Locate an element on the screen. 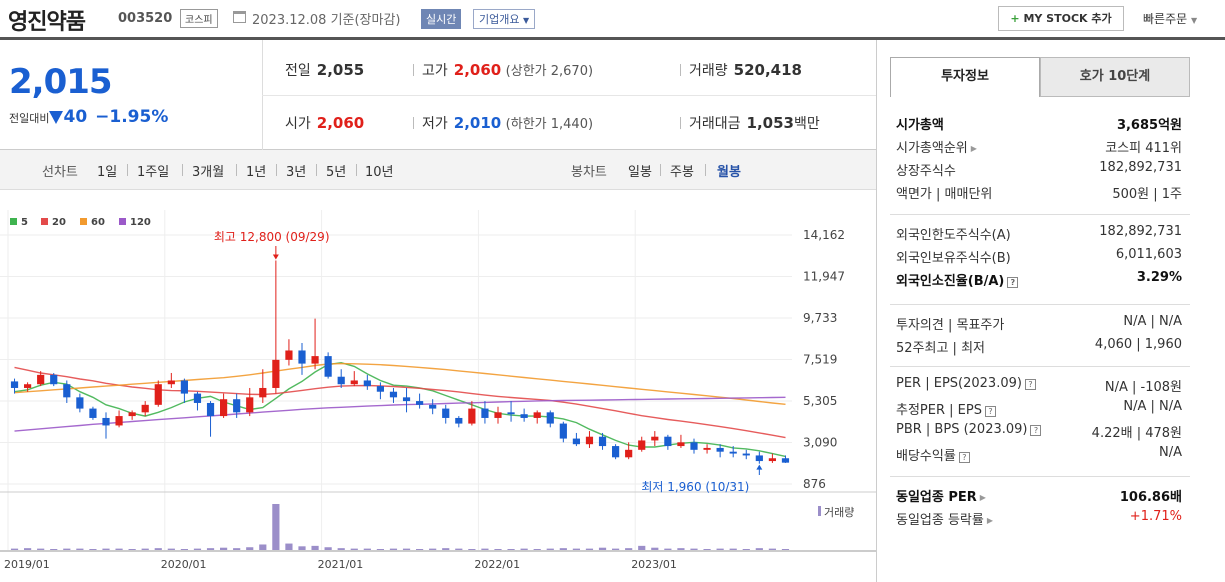 This screenshot has width=1225, height=582. separator is located at coordinates (680, 123).